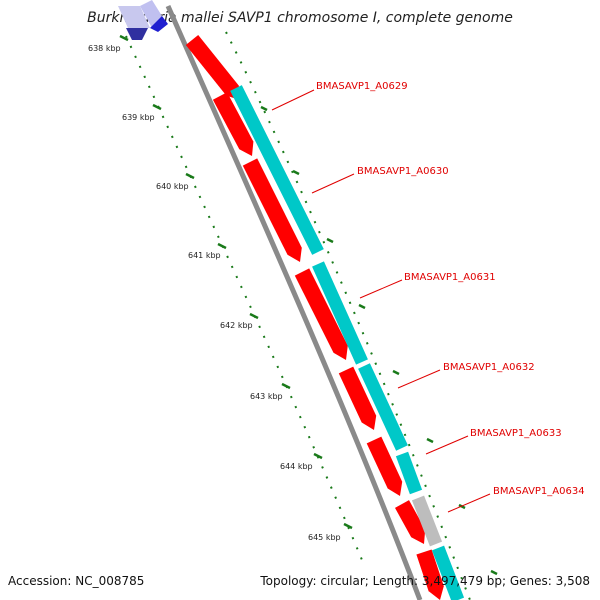 The height and width of the screenshot is (600, 600). Describe the element at coordinates (450, 277) in the screenshot. I see `gene-label: BMASAVP1_A0631` at that location.